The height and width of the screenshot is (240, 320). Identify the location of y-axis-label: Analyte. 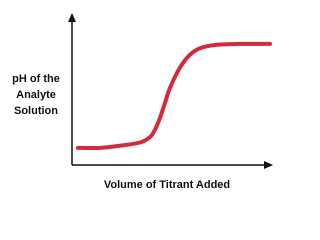
(36, 95).